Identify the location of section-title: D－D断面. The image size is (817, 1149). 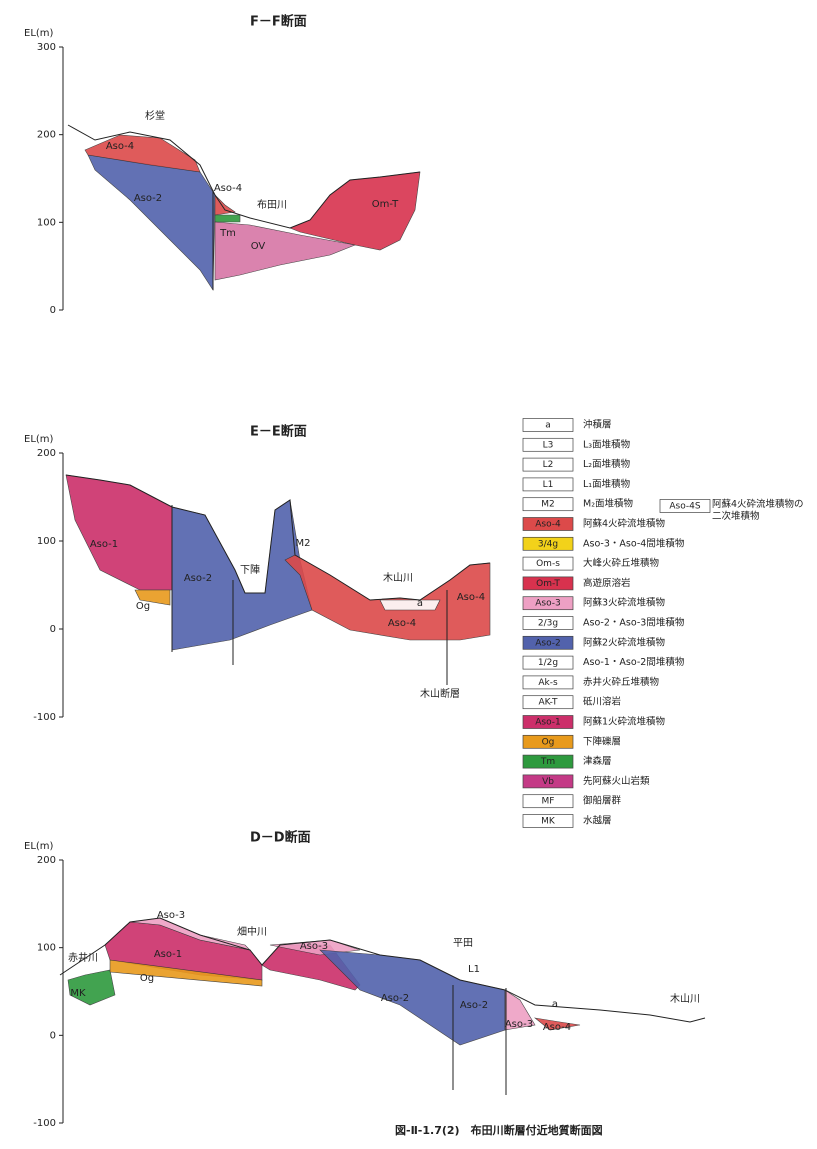
(280, 838).